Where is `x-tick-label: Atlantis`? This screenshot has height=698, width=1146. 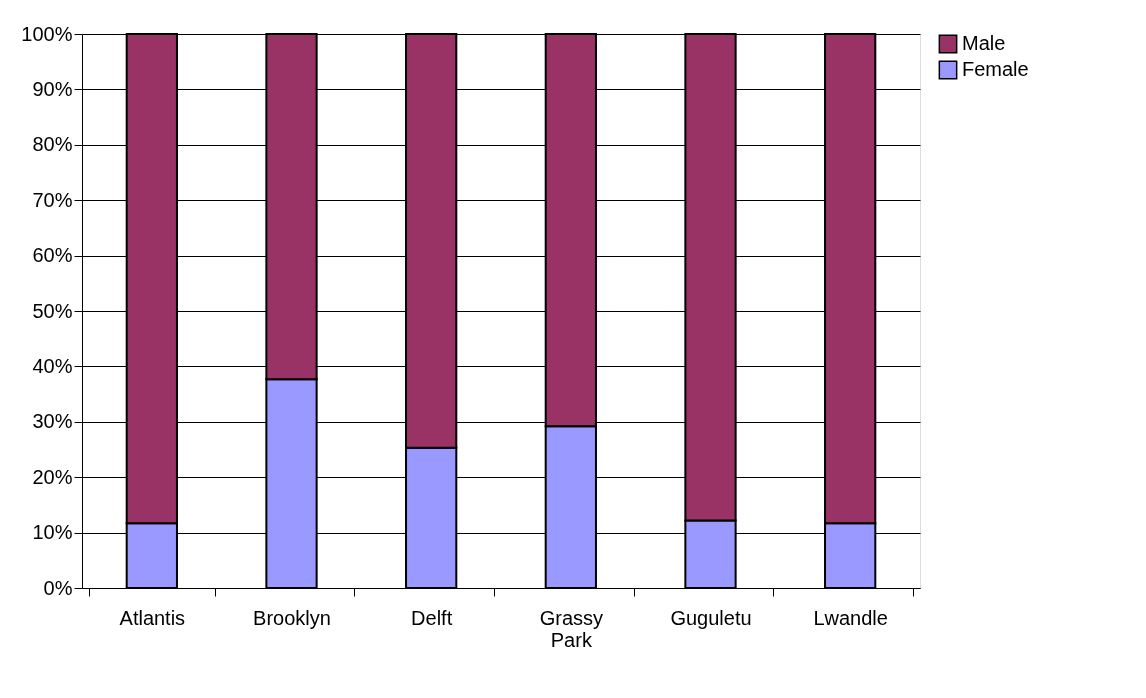 x-tick-label: Atlantis is located at coordinates (152, 617).